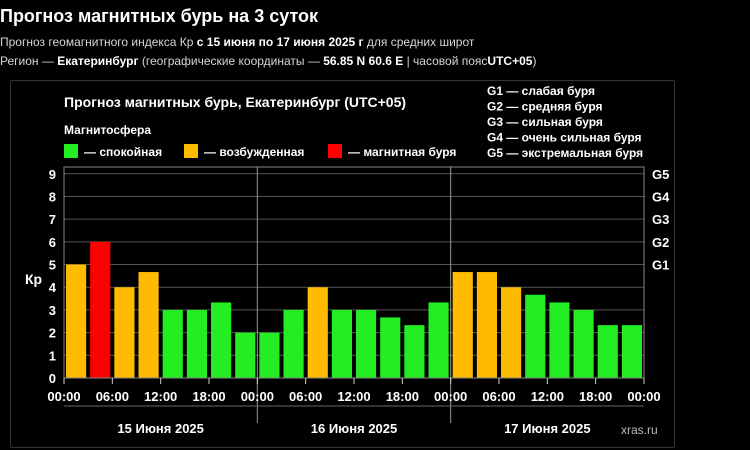  What do you see at coordinates (107, 130) in the screenshot?
I see `legend-title: Магнитосфера` at bounding box center [107, 130].